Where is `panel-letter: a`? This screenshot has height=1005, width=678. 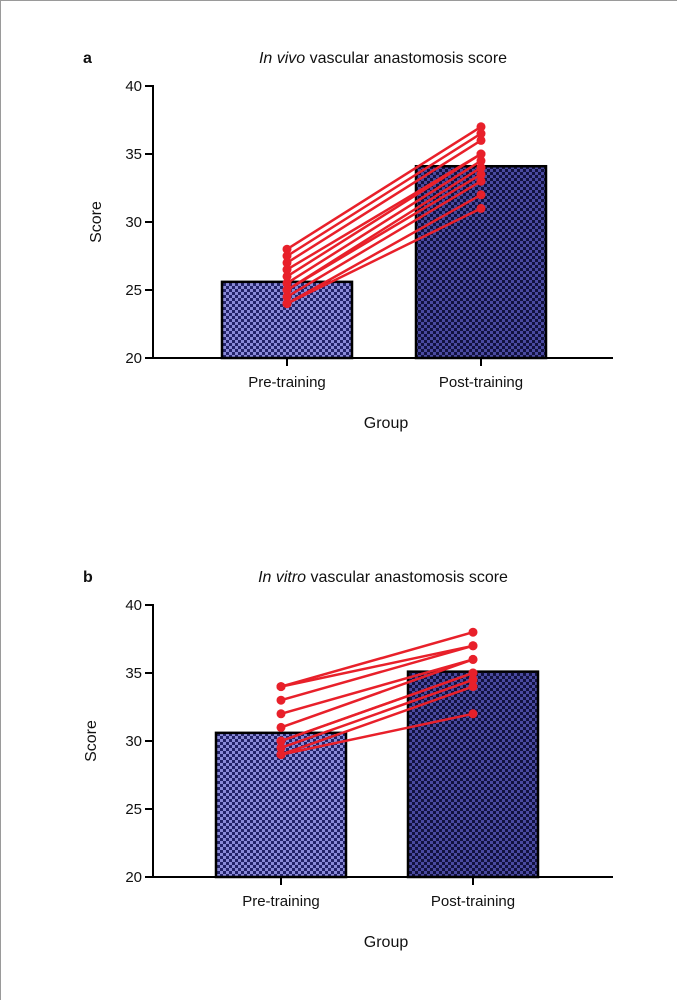 panel-letter: a is located at coordinates (87, 58).